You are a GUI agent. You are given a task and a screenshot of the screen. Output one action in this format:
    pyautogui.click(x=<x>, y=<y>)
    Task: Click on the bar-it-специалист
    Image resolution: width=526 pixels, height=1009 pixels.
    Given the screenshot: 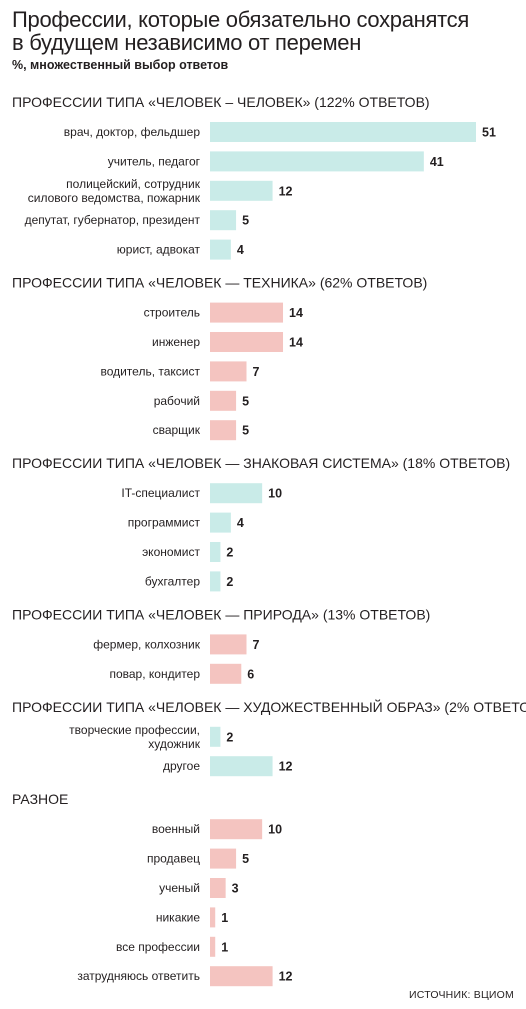 What is the action you would take?
    pyautogui.click(x=236, y=493)
    